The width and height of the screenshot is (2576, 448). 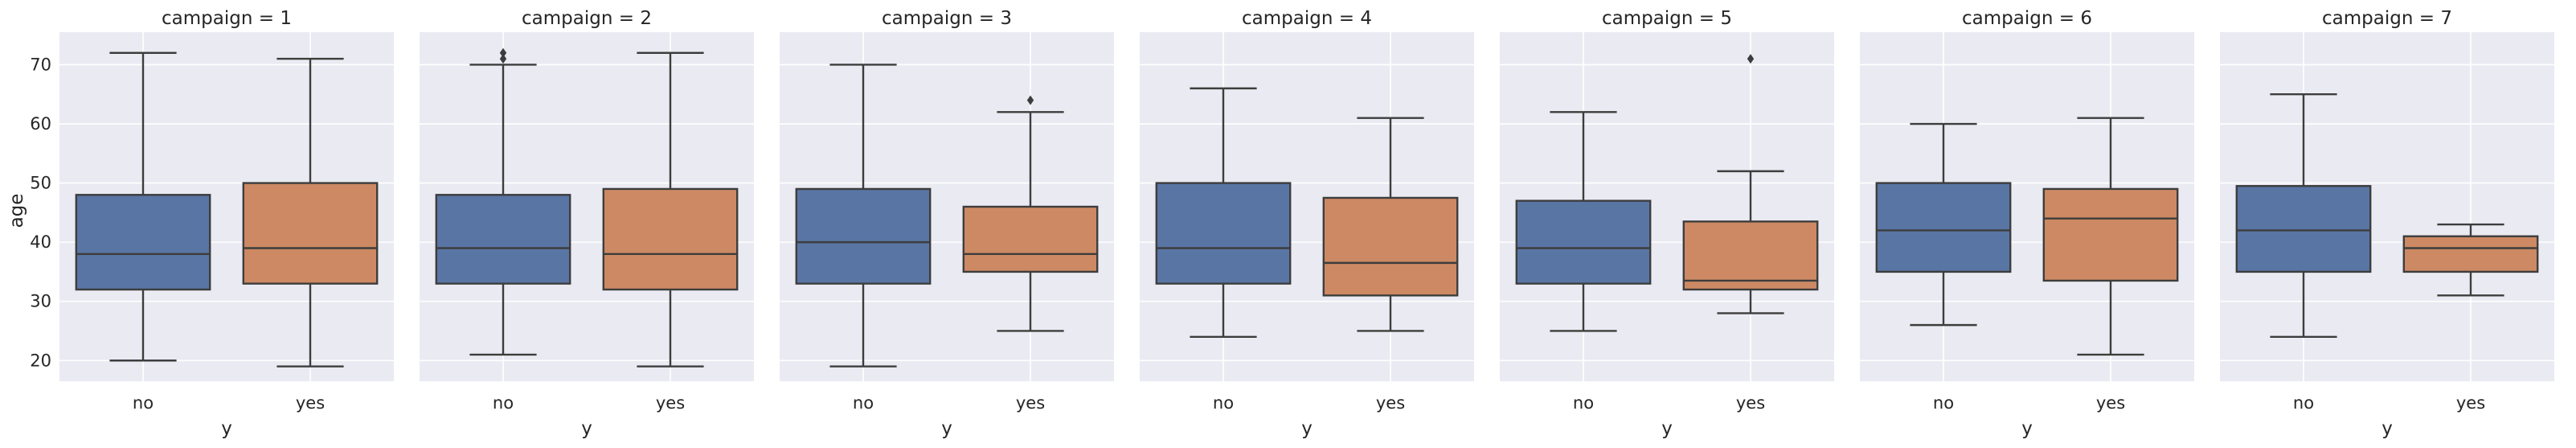 What do you see at coordinates (40, 64) in the screenshot?
I see `y-tick-label: 70` at bounding box center [40, 64].